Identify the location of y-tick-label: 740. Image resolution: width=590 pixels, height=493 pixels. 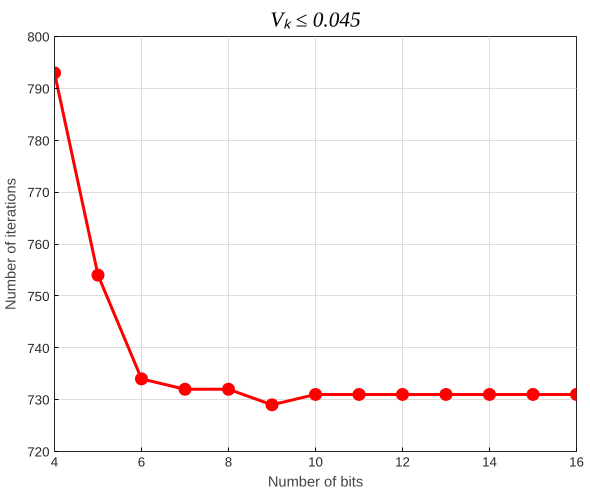
(38, 348).